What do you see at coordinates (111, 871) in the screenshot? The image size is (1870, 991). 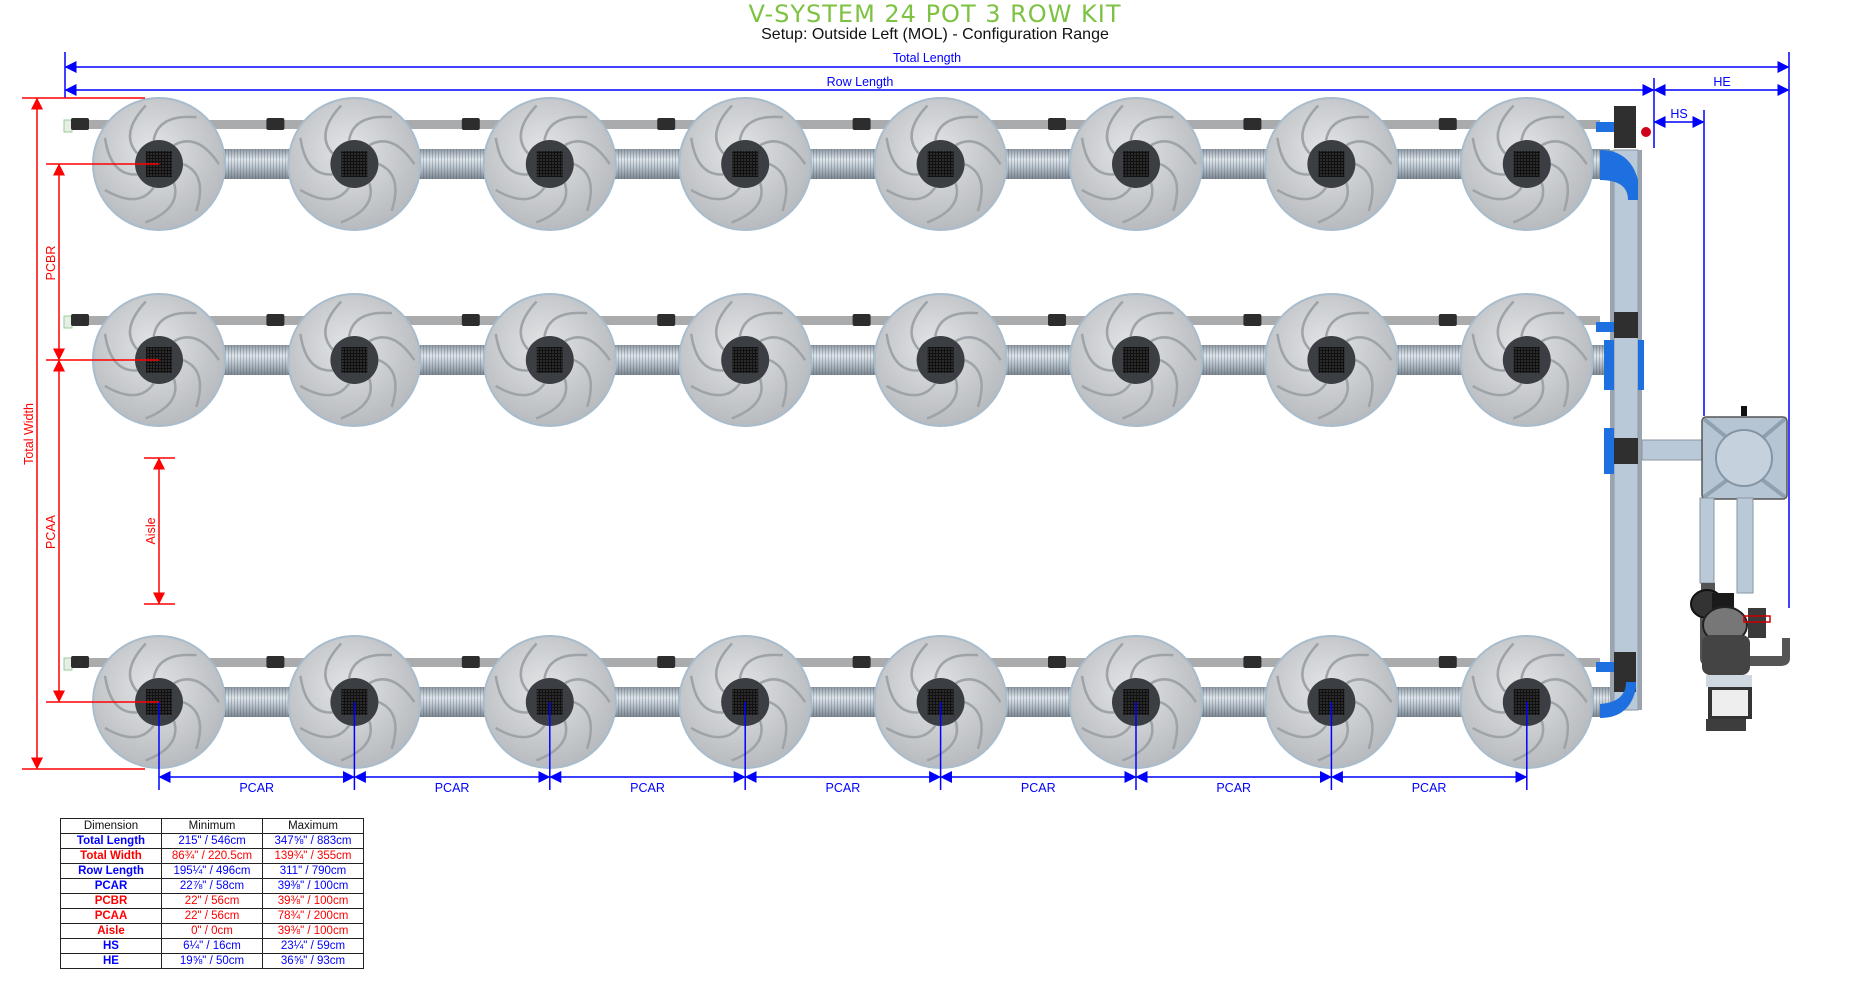 I see `cell-dimension: Row Length` at bounding box center [111, 871].